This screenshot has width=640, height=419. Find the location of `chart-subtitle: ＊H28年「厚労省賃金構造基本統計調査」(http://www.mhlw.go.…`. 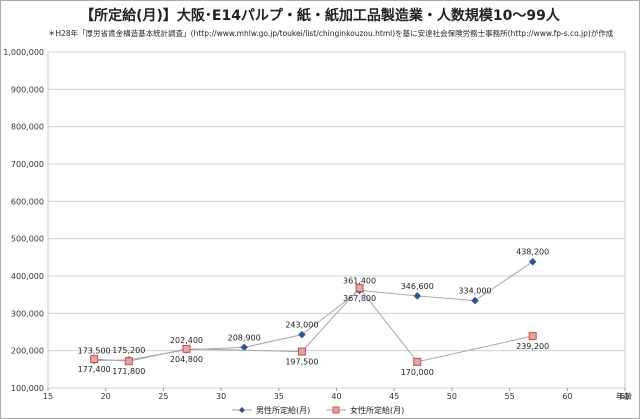

chart-subtitle: ＊H28年「厚労省賃金構造基本統計調査」(http://www.mhlw.go.… is located at coordinates (331, 33).